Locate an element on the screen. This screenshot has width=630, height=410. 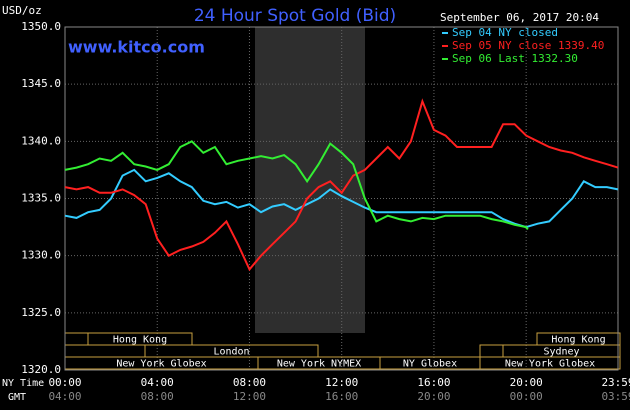
x2-tick-label: 16:00 is located at coordinates (341, 396).